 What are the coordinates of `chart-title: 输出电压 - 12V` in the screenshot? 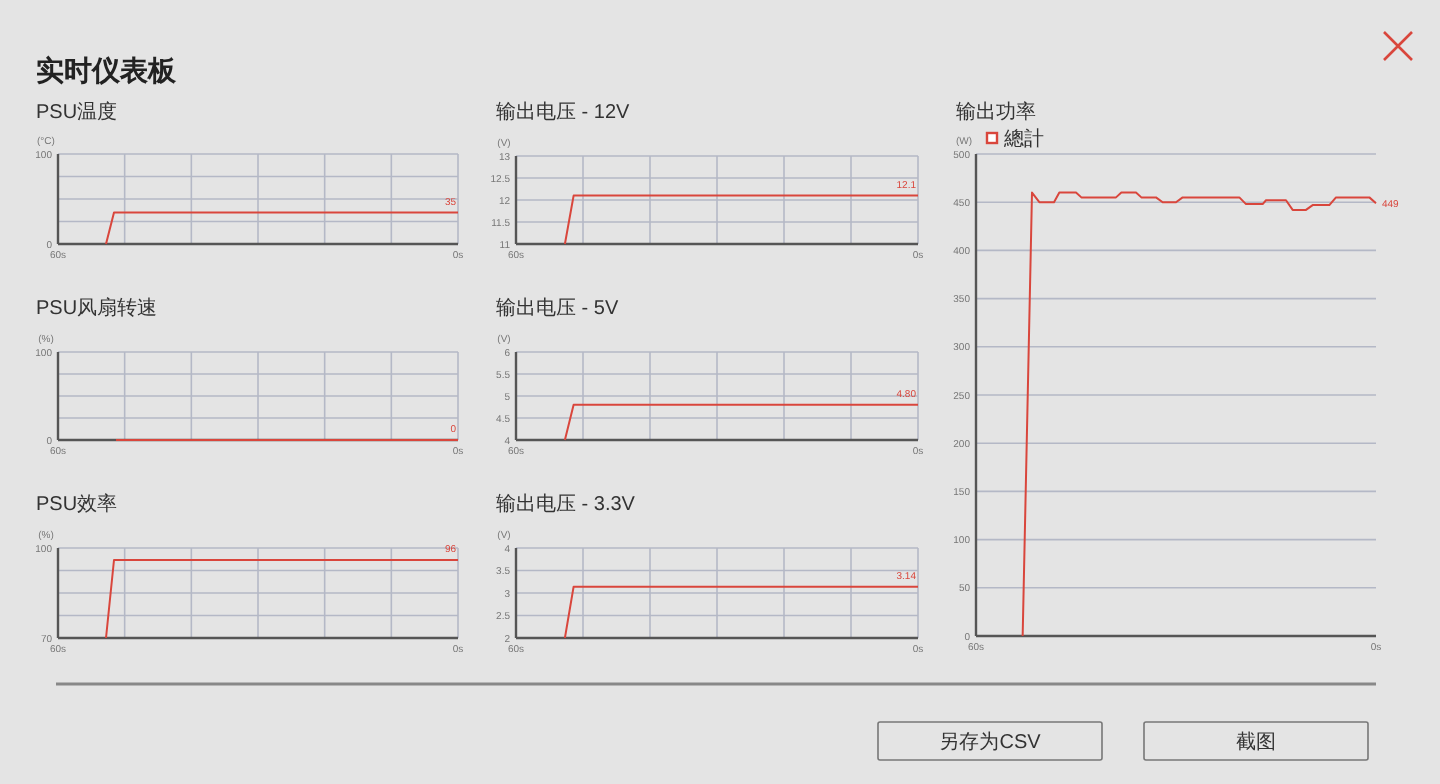 It's located at (563, 112).